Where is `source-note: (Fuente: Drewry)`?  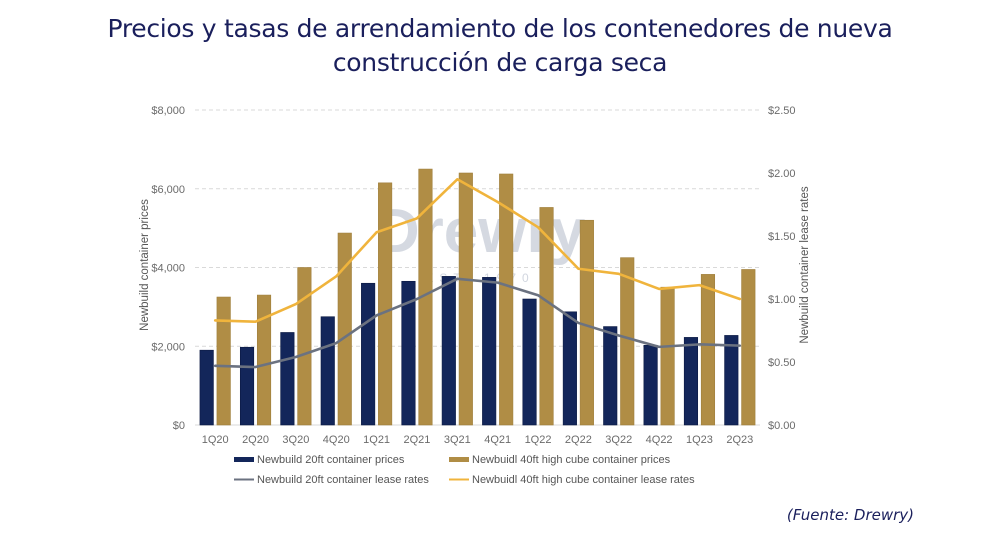
source-note: (Fuente: Drewry) is located at coordinates (850, 515).